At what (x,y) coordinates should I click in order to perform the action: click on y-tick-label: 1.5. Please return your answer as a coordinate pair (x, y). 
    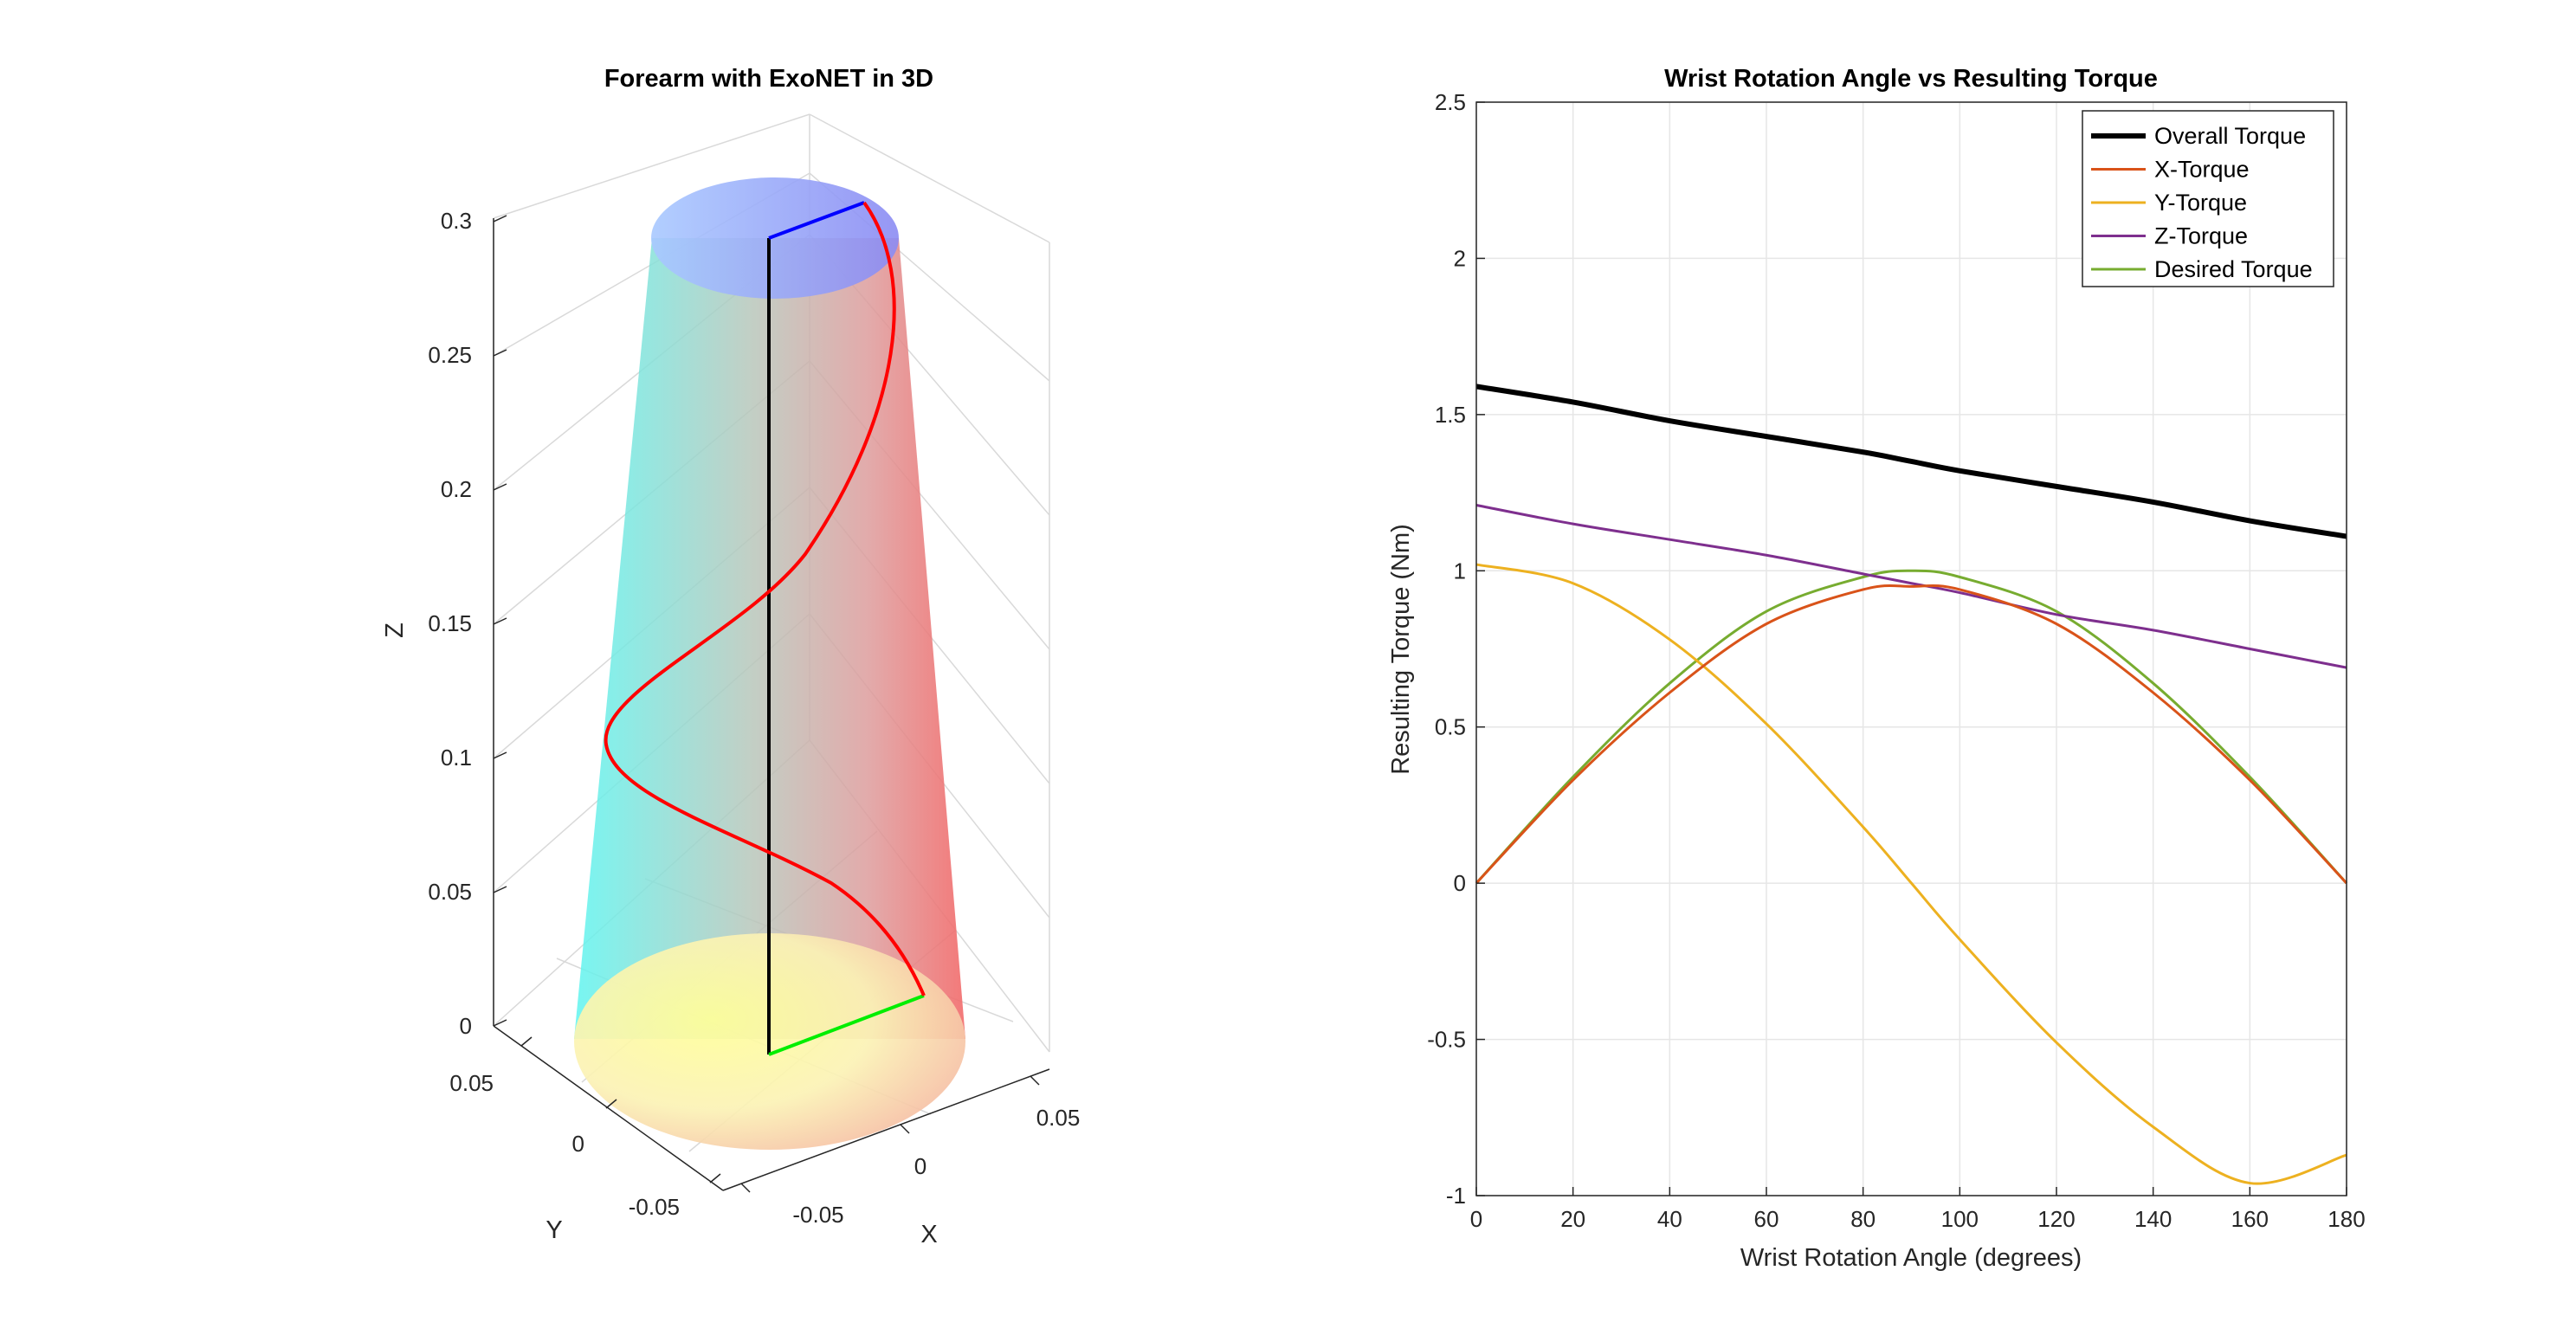
    Looking at the image, I should click on (1450, 415).